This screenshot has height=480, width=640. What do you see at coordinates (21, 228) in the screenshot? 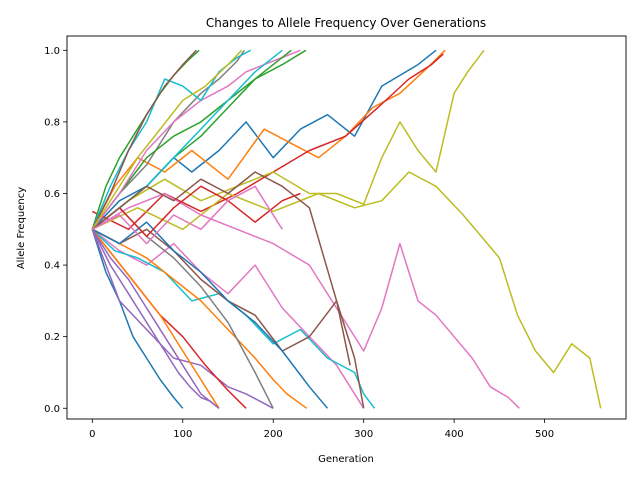
I see `y-axis-label: Allele Frequency` at bounding box center [21, 228].